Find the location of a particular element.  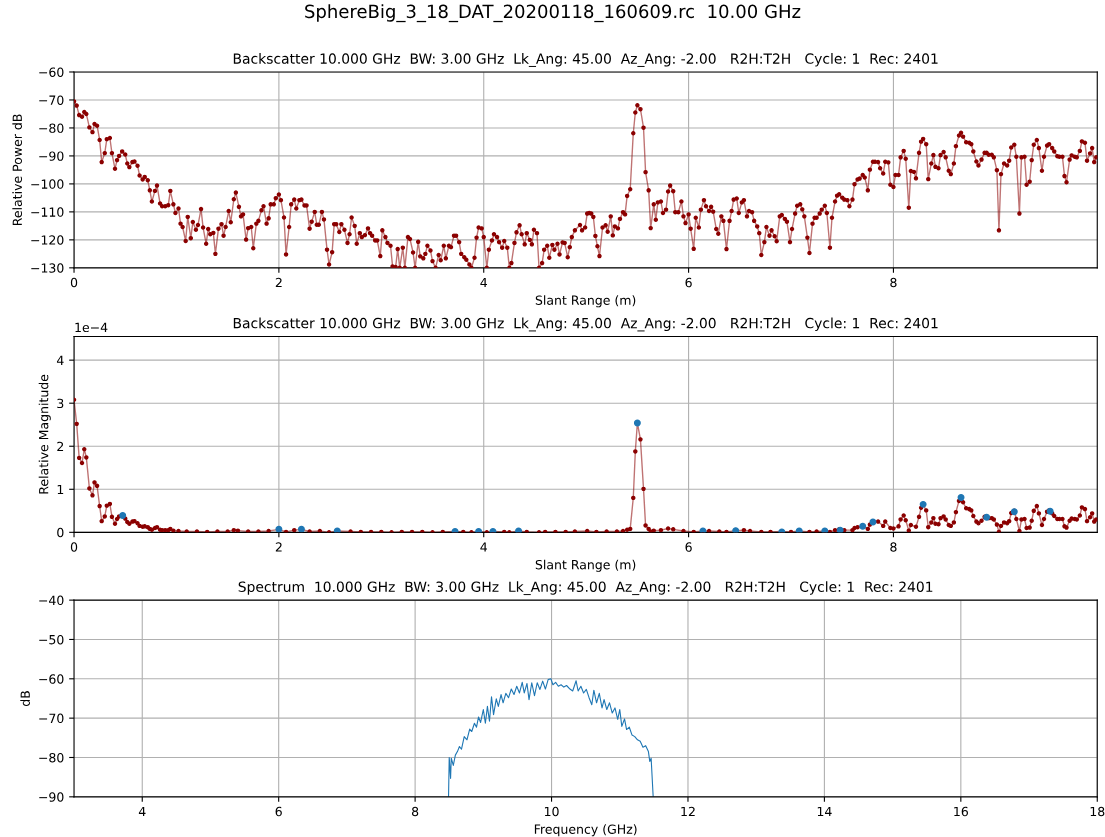

x-tick-label: 18 is located at coordinates (1097, 811).